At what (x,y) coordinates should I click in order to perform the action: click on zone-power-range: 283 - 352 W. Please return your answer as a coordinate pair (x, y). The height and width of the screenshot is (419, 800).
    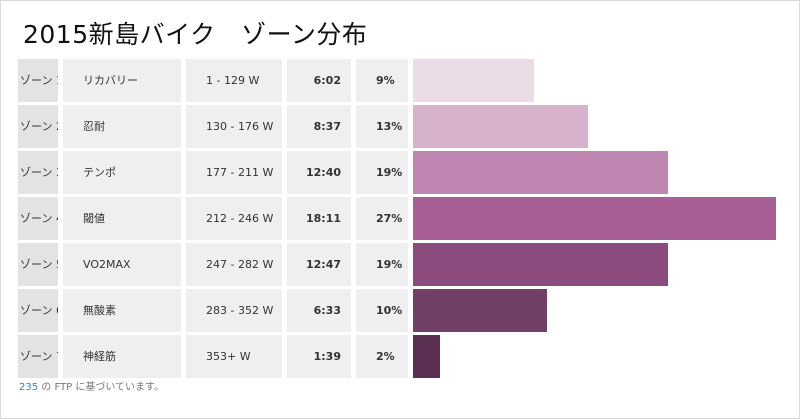
    Looking at the image, I should click on (234, 310).